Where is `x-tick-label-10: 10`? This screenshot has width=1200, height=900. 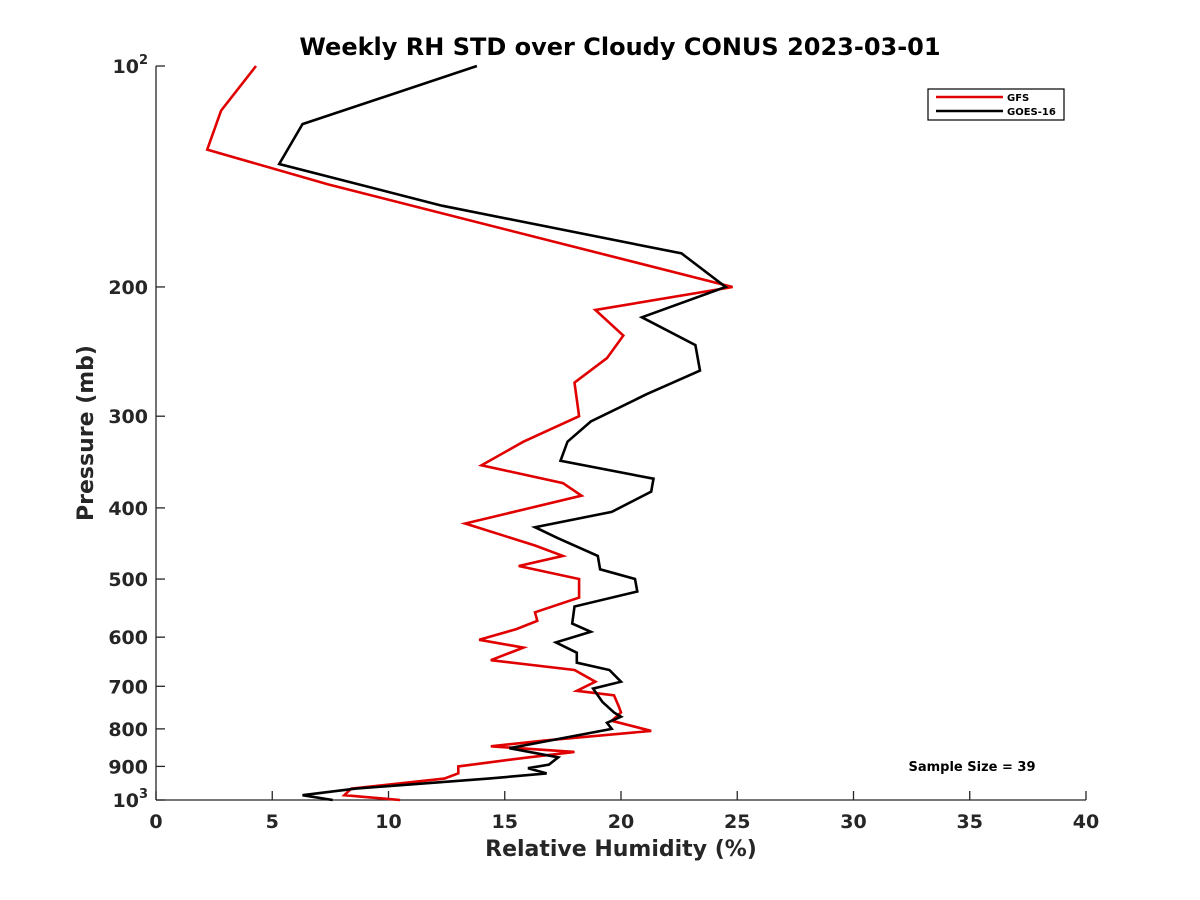 x-tick-label-10: 10 is located at coordinates (388, 822).